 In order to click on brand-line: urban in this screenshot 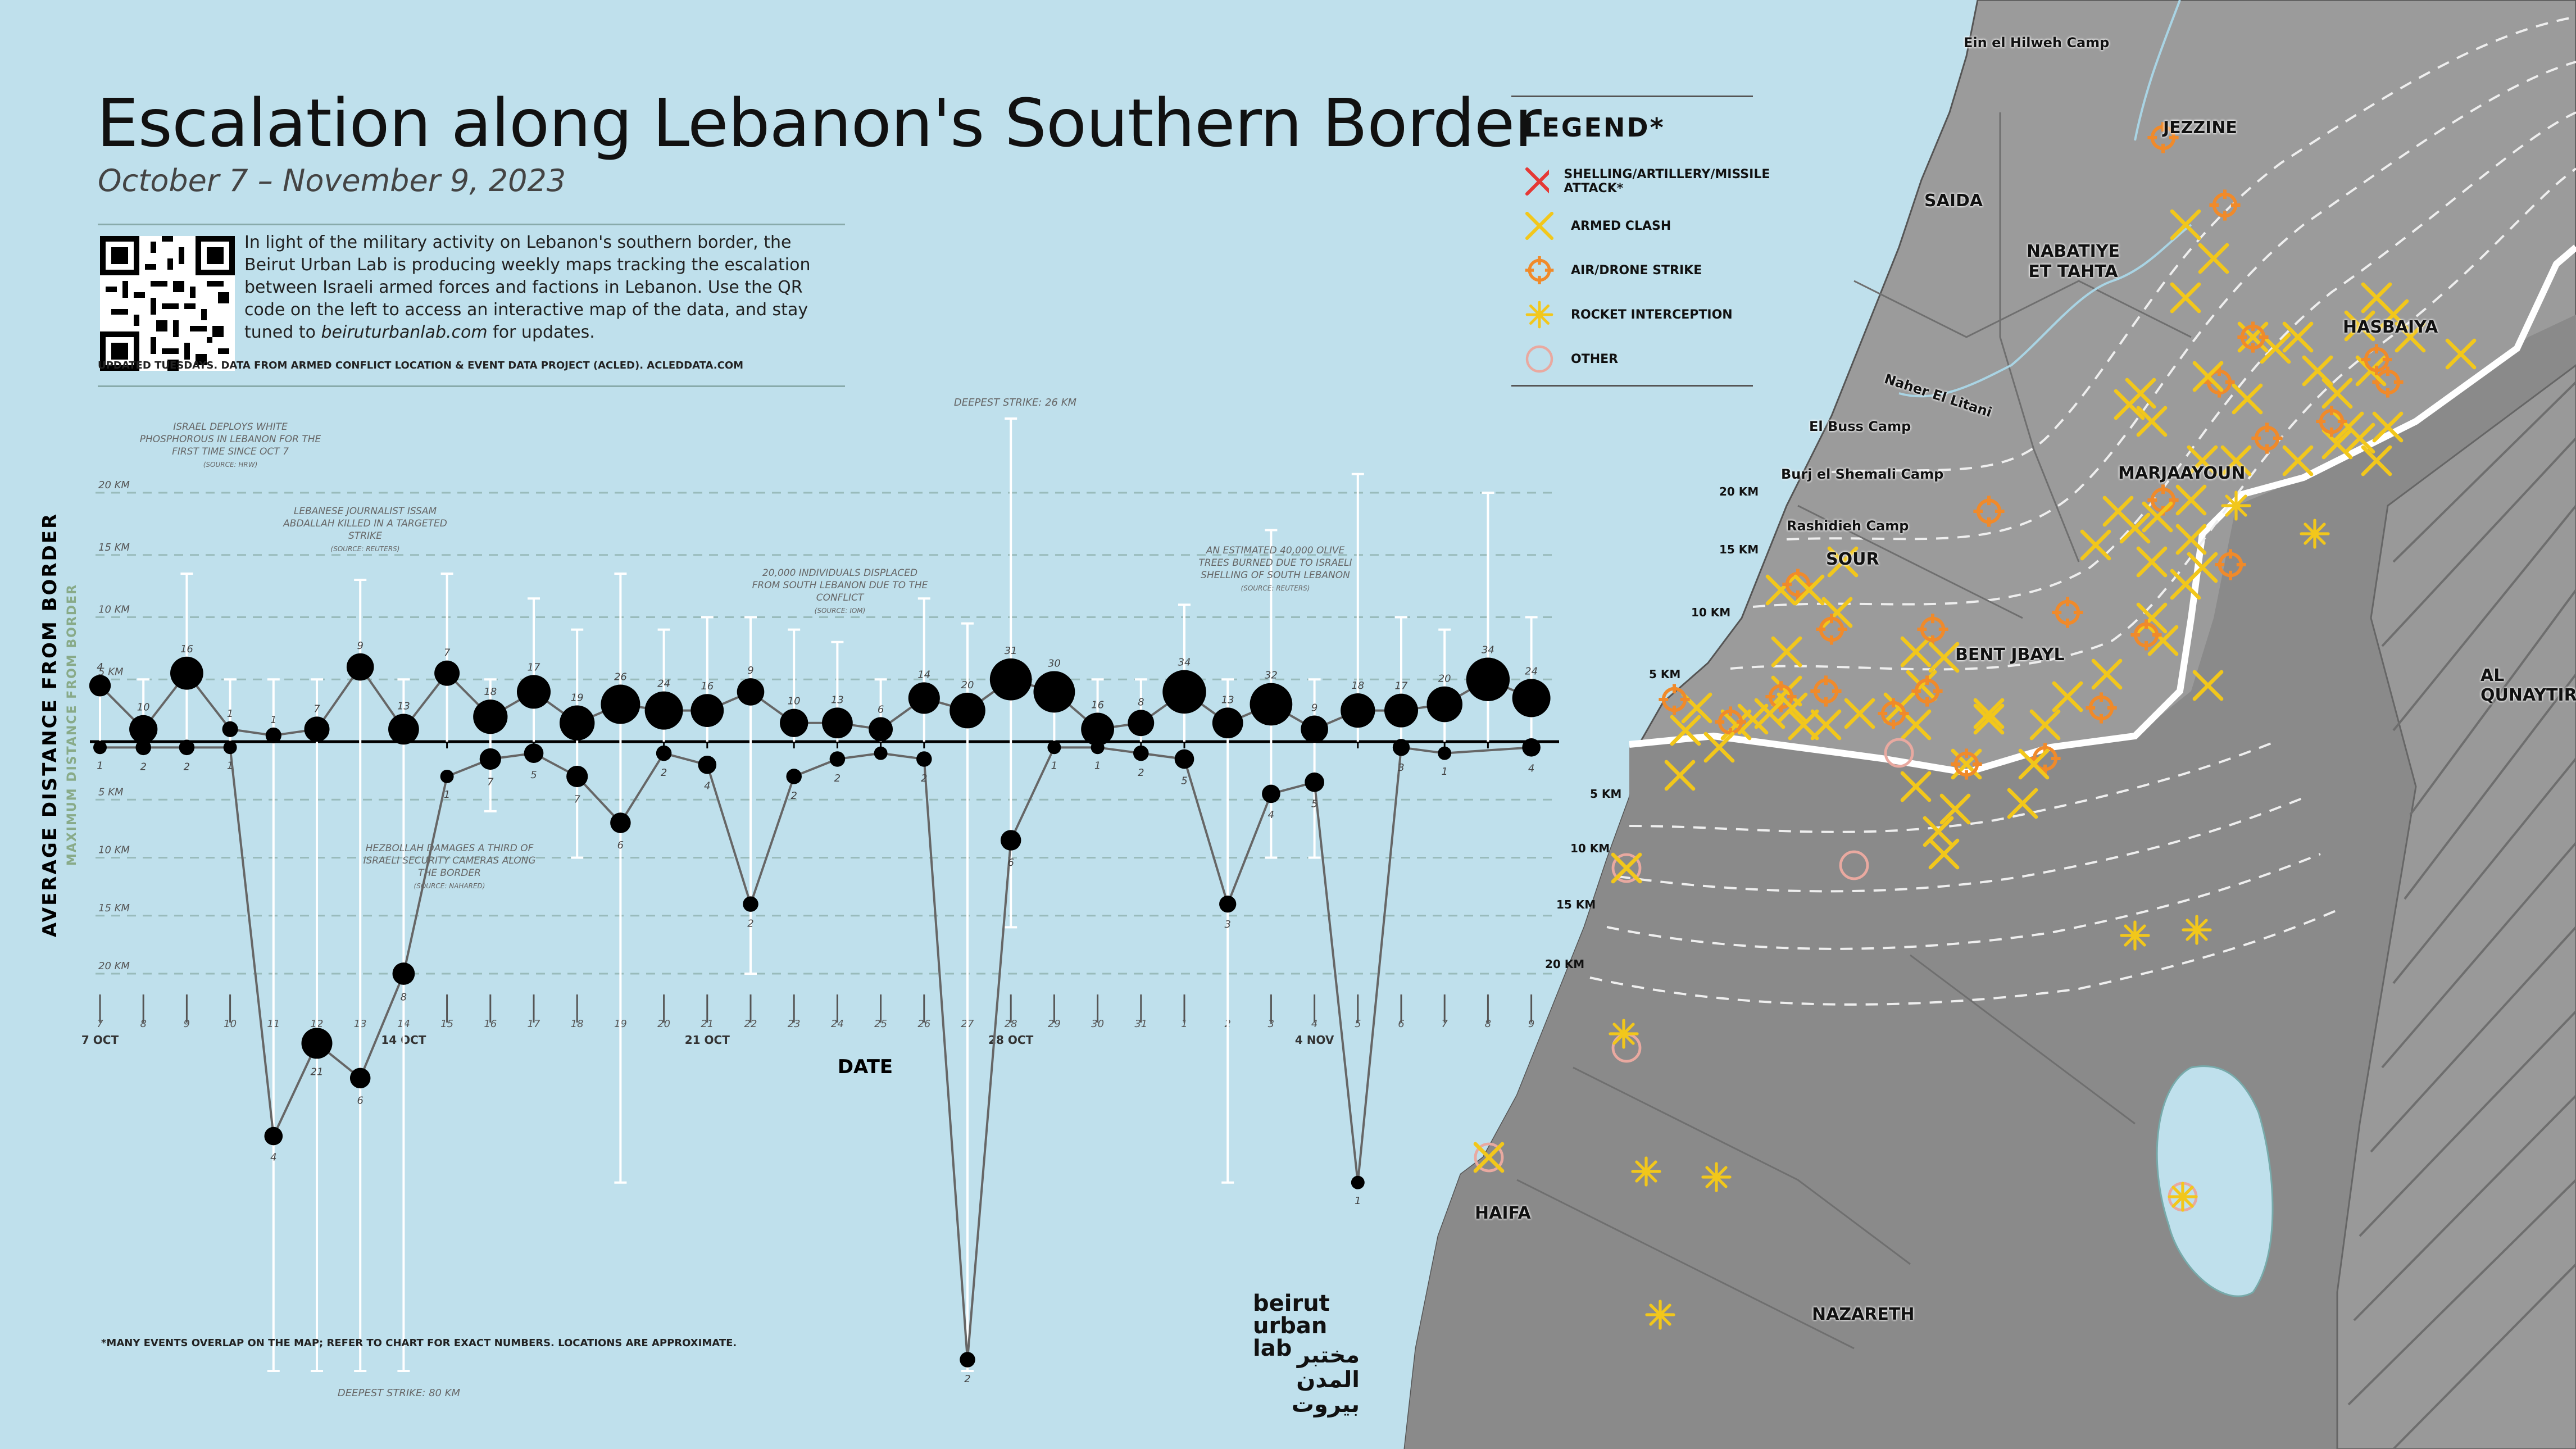, I will do `click(1290, 1326)`.